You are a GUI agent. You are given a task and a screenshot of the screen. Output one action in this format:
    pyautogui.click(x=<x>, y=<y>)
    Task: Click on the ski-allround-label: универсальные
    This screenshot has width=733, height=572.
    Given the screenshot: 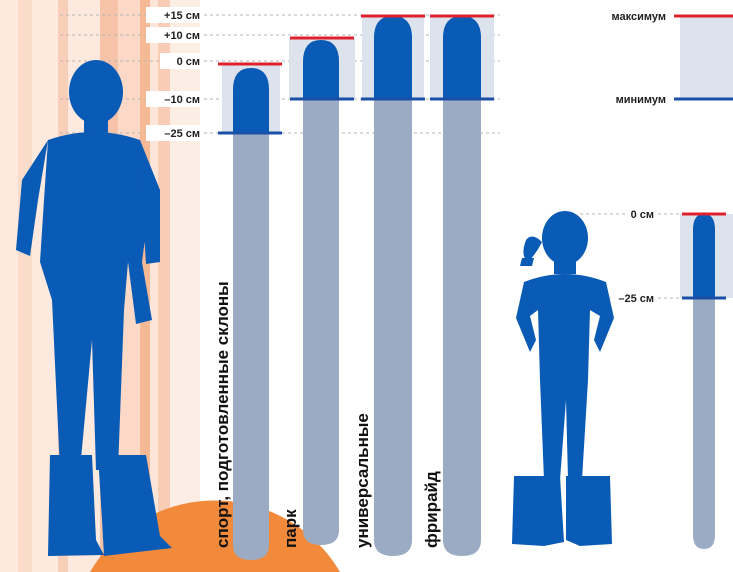 What is the action you would take?
    pyautogui.click(x=362, y=480)
    